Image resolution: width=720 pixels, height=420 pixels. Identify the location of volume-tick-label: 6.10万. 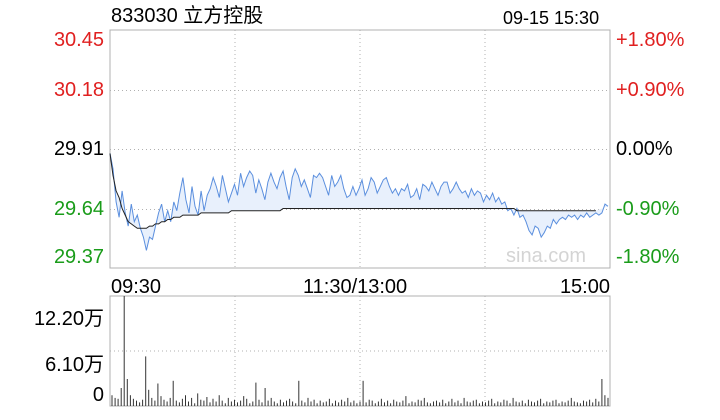
(74, 365).